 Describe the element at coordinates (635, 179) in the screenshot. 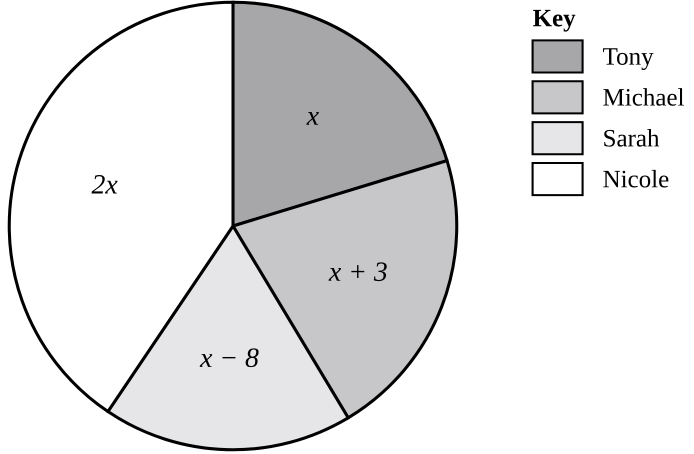

I see `legend-label: Nicole` at that location.